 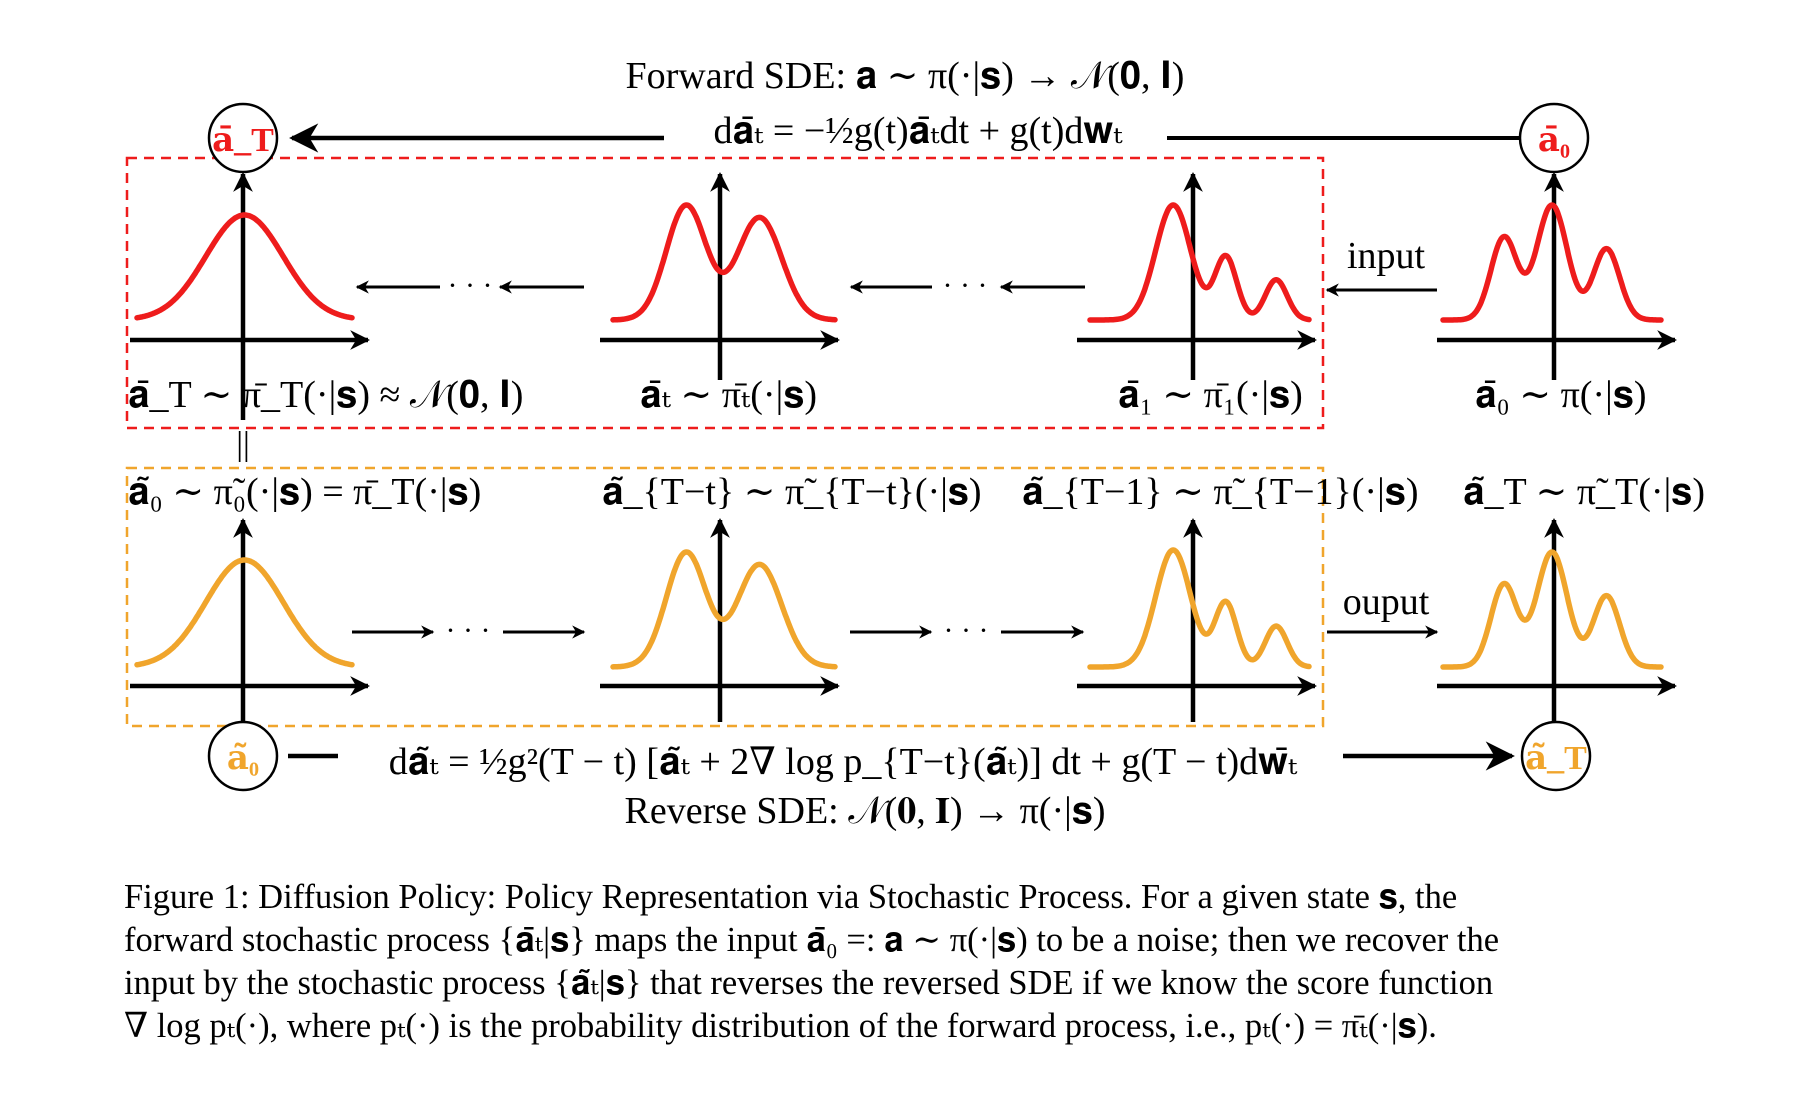 I want to click on reverse-label-T1: 𝐚̃_{T−1} ∼ π̃_{T−1}(·|𝐬), so click(x=1220, y=492).